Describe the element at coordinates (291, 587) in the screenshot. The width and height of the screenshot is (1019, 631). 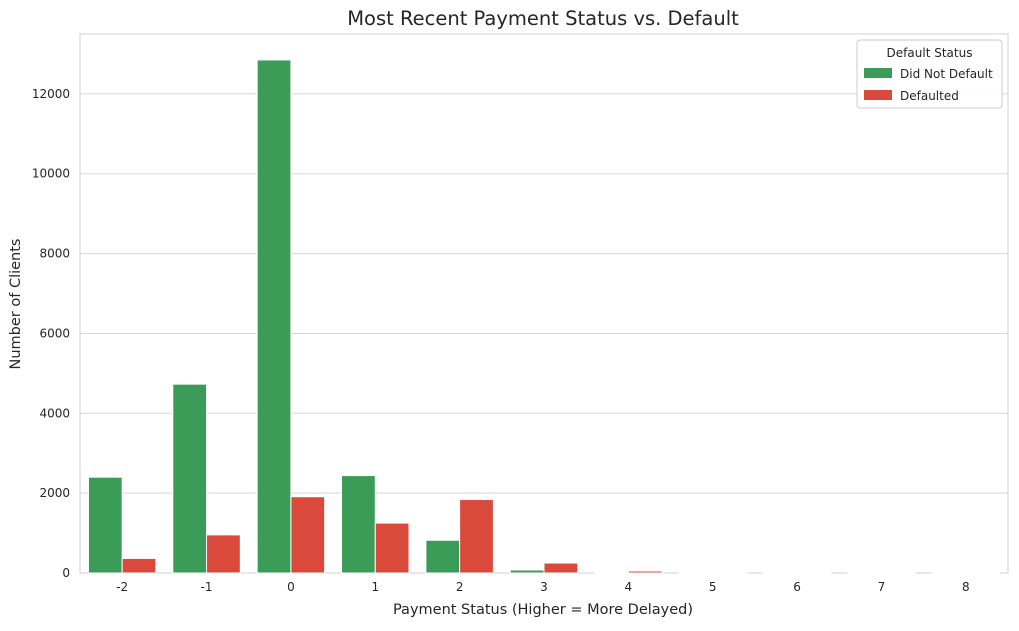
I see `x-tick-label: 0` at that location.